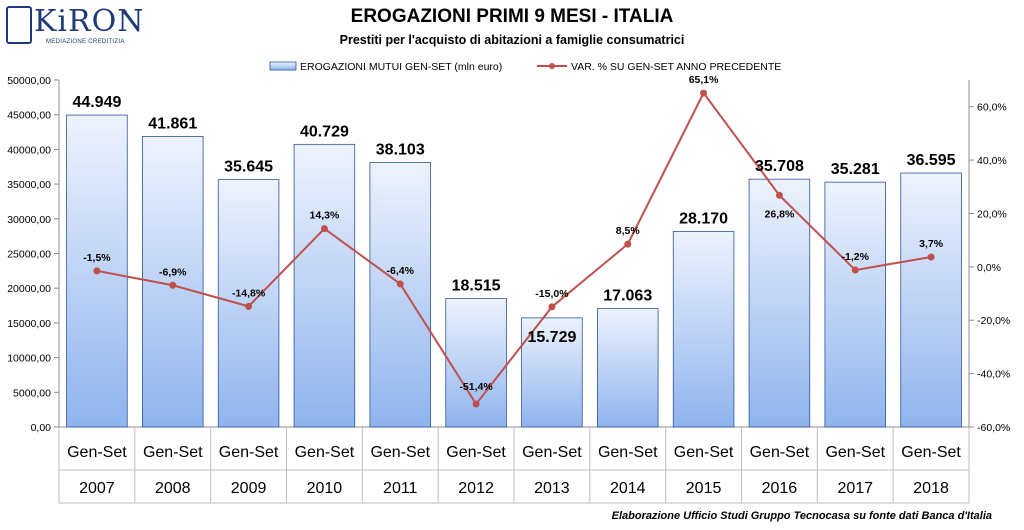  I want to click on line-value-label: -6,9%, so click(173, 272).